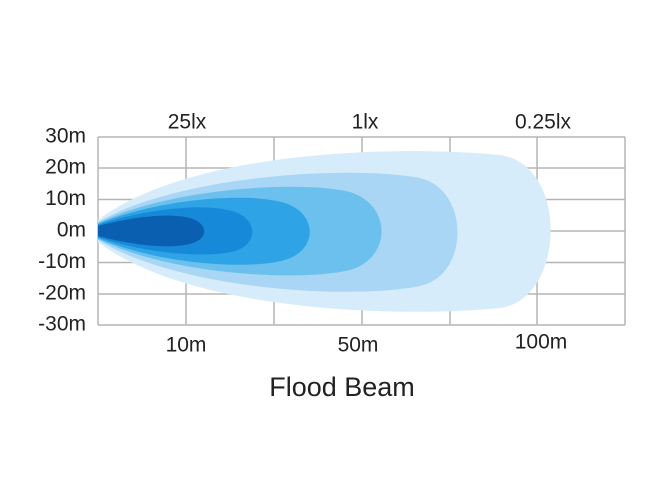 Image resolution: width=650 pixels, height=487 pixels. I want to click on distance-label: 100m, so click(541, 342).